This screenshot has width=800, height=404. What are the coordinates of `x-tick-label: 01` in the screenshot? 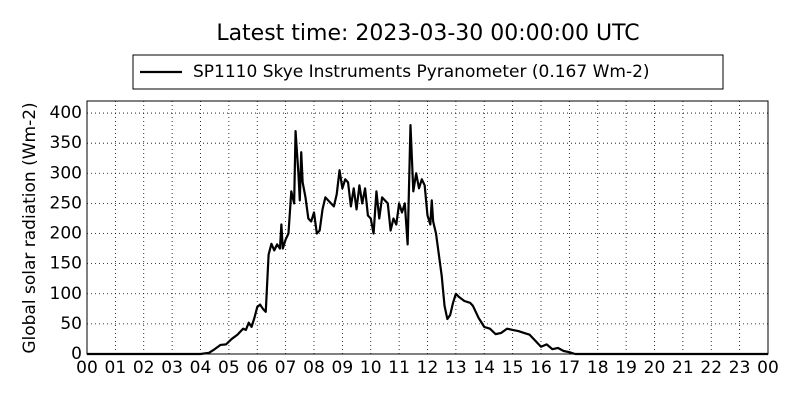 It's located at (116, 368).